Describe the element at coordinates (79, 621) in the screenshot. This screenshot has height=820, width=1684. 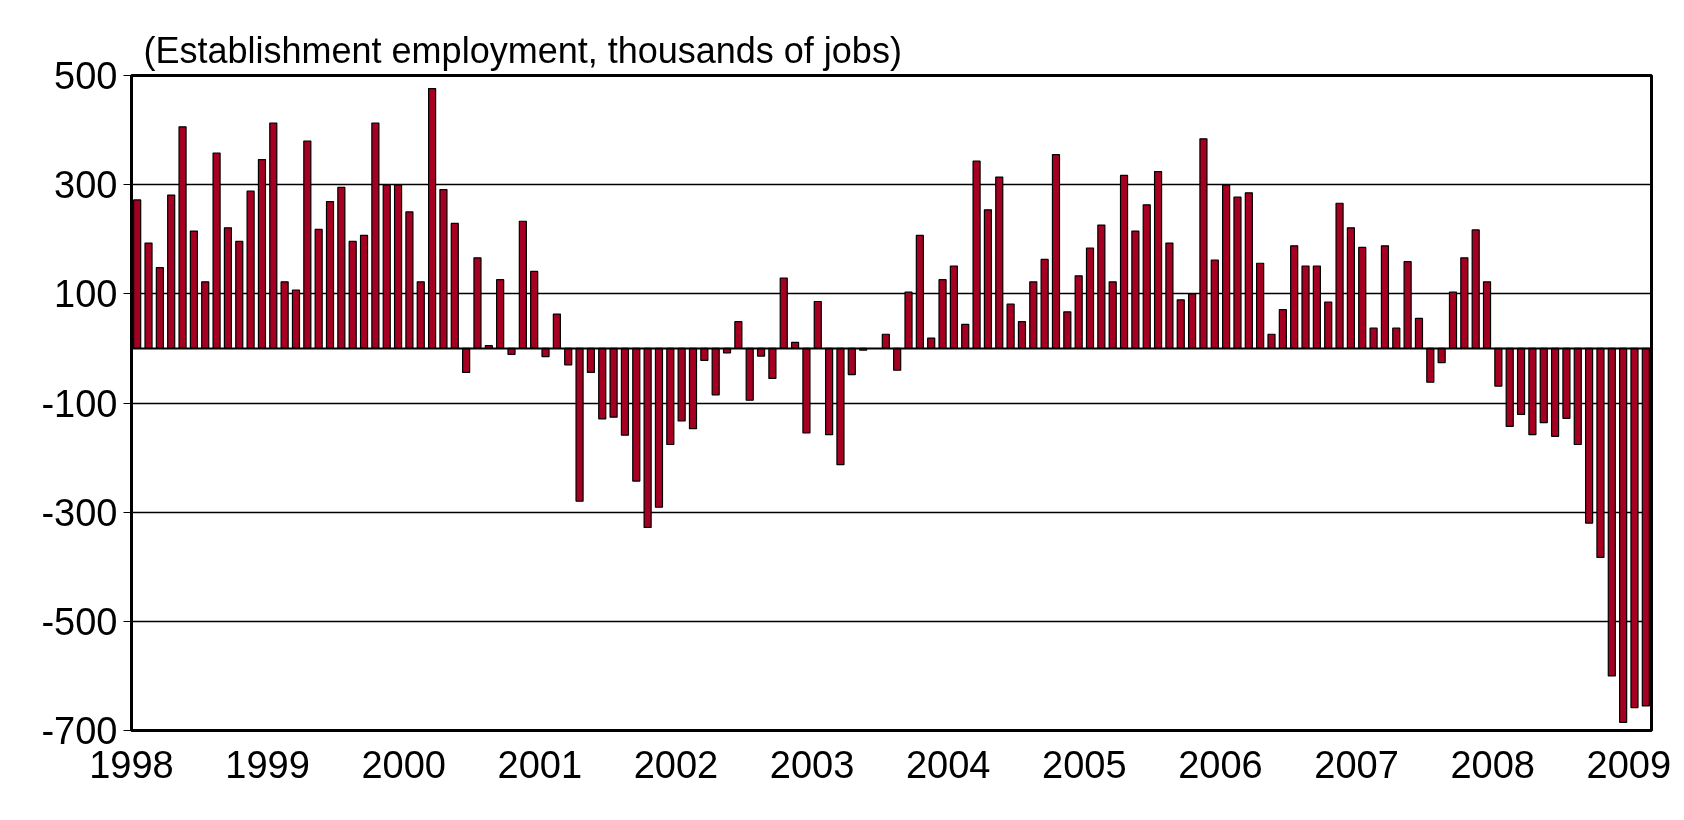
I see `y-tick-label: -500` at that location.